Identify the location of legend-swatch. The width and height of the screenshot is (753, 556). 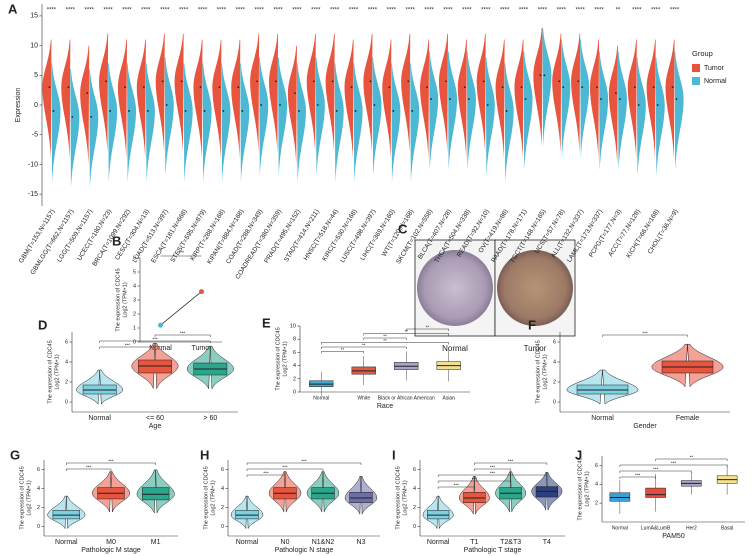
(696, 68).